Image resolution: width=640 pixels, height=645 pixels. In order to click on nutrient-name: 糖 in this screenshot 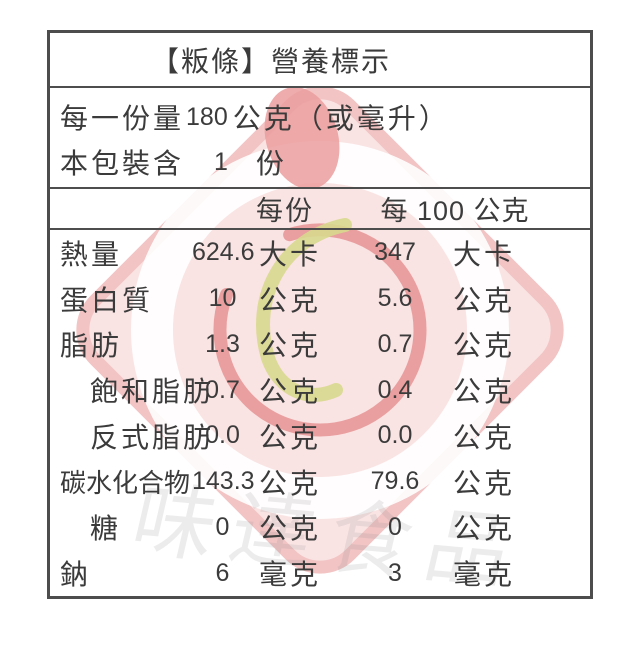, I will do `click(106, 529)`.